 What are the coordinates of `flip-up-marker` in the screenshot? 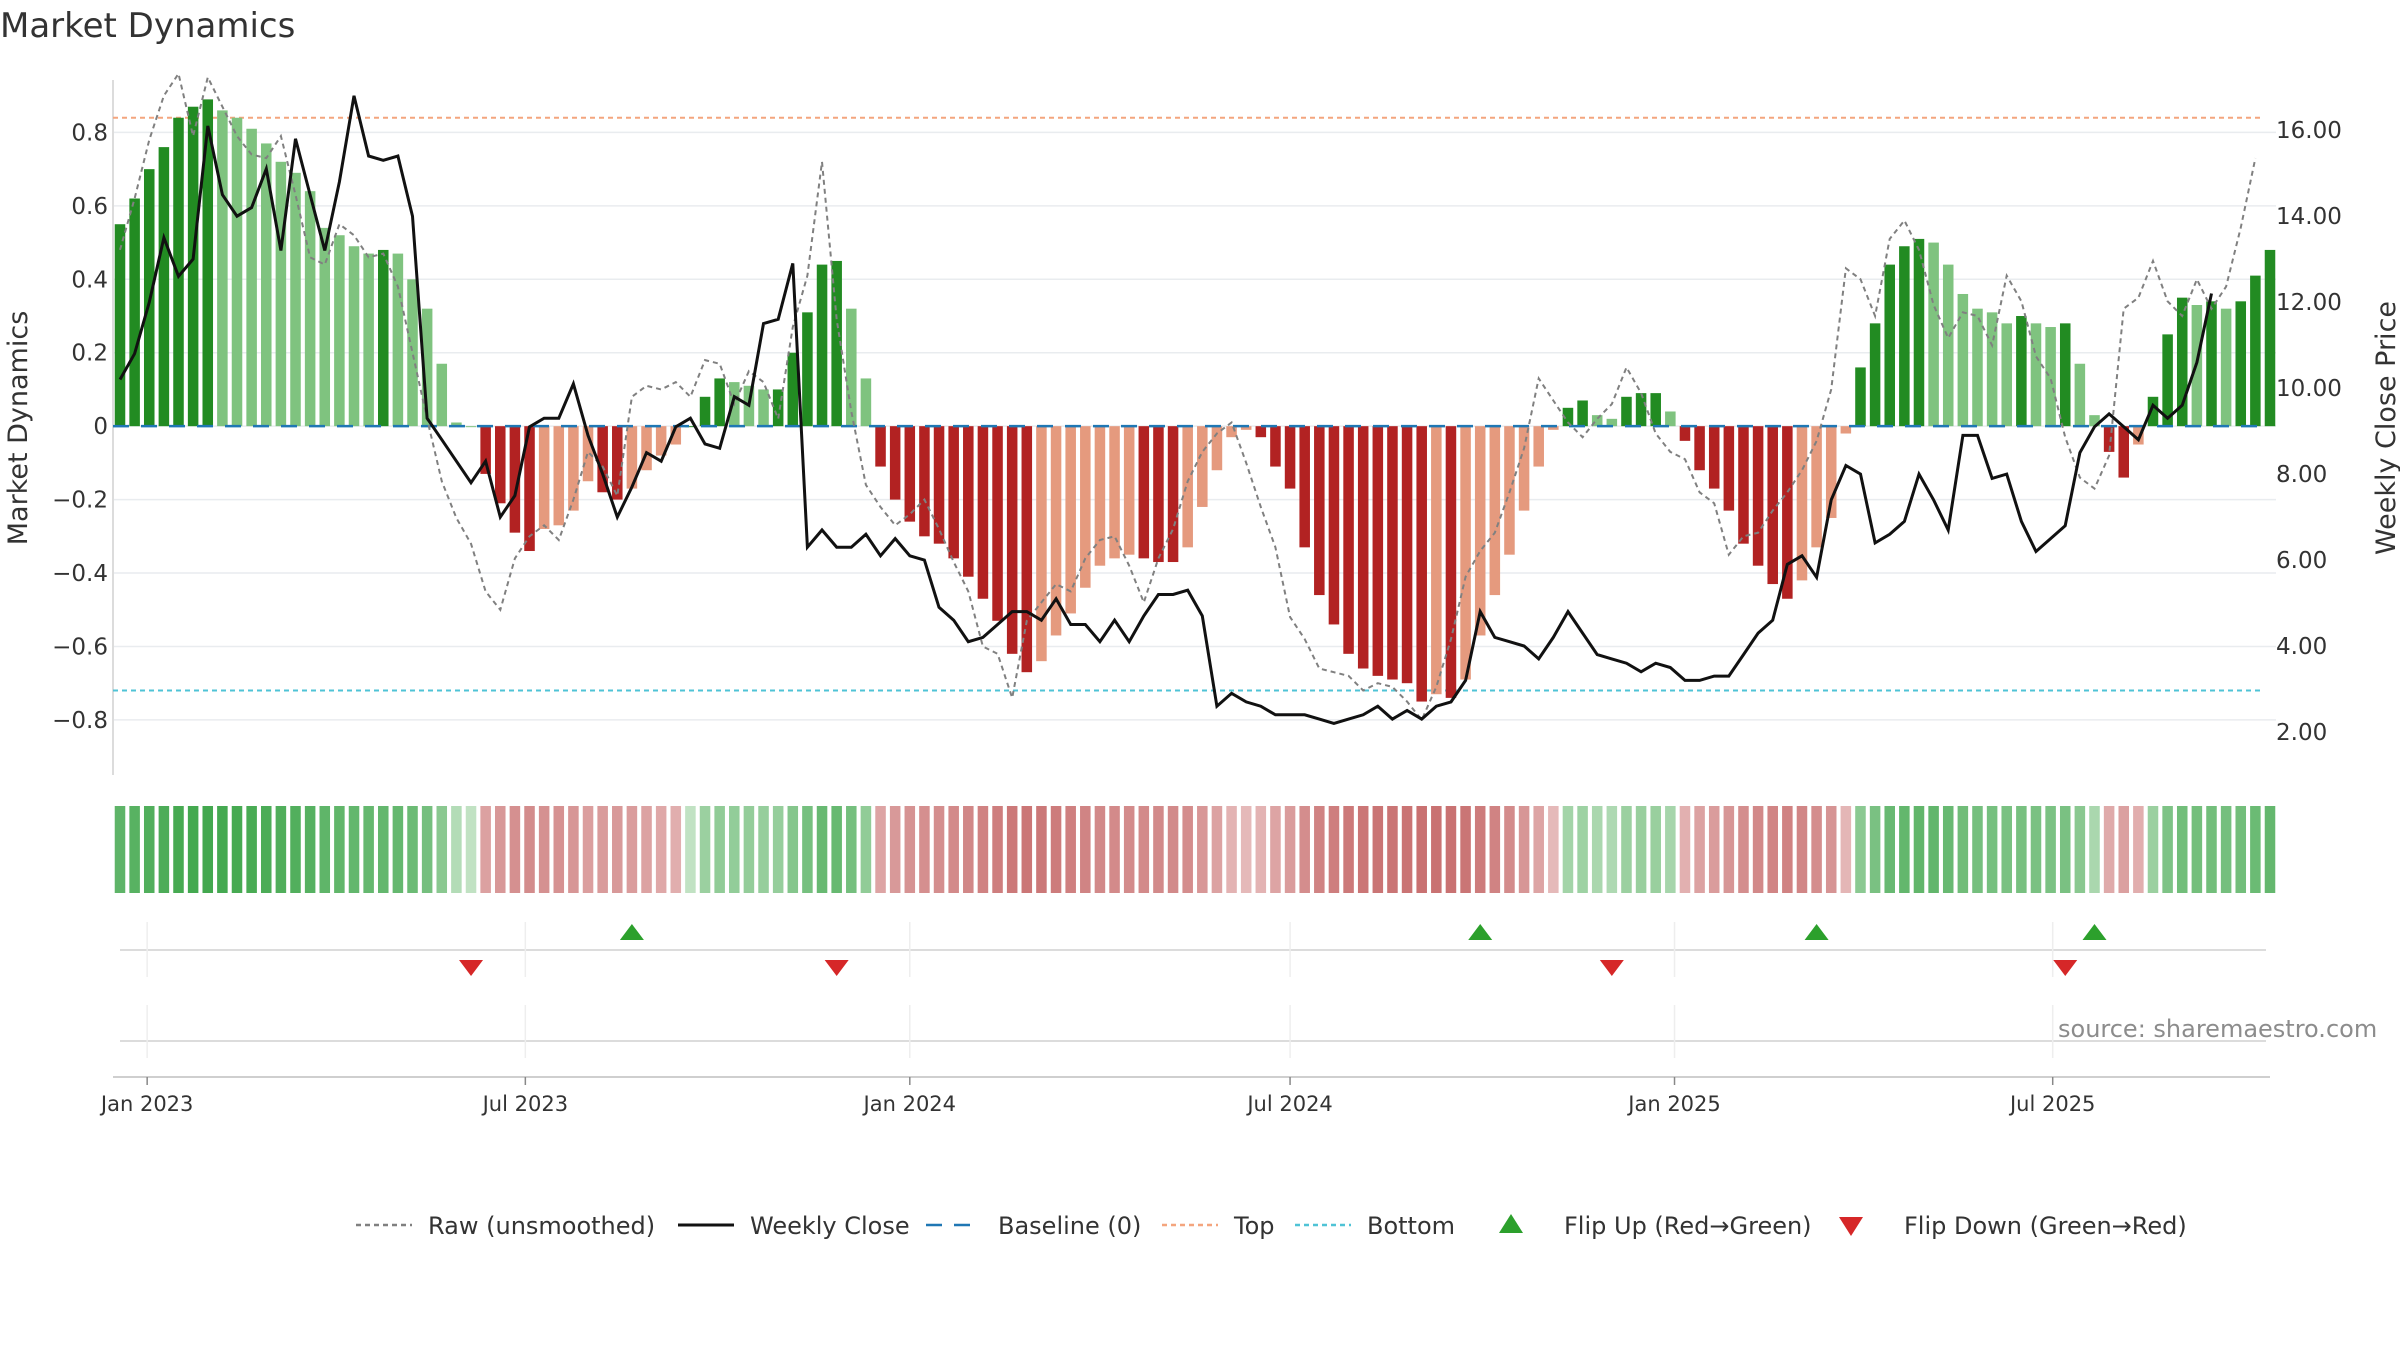 It's located at (2094, 932).